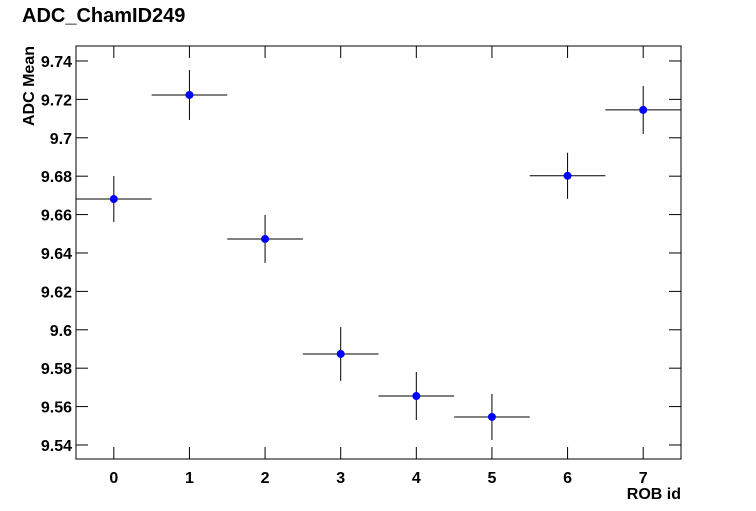  What do you see at coordinates (113, 478) in the screenshot?
I see `x-tick-label: 0` at bounding box center [113, 478].